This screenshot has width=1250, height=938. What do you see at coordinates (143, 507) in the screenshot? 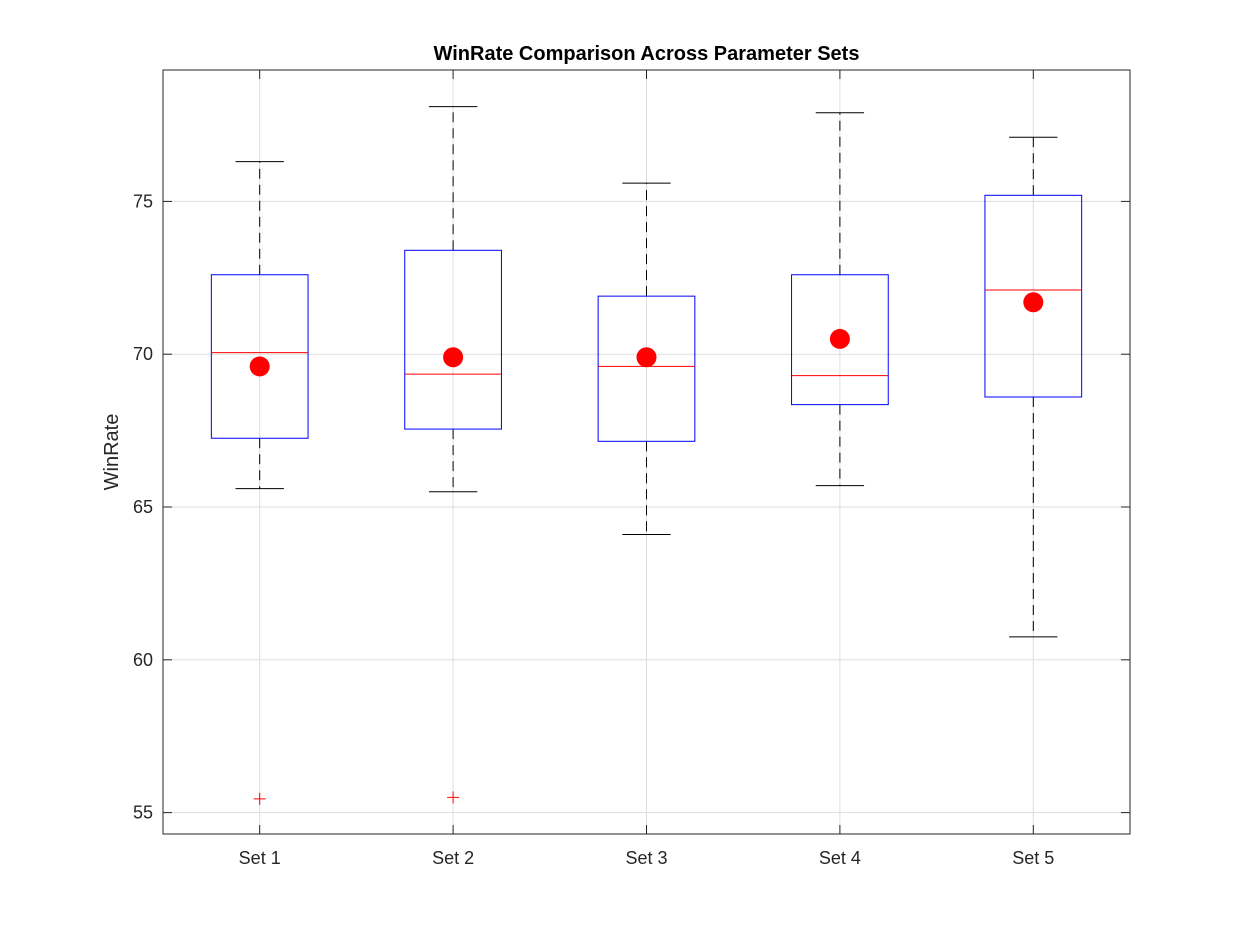
I see `y-tick-label: 65` at bounding box center [143, 507].